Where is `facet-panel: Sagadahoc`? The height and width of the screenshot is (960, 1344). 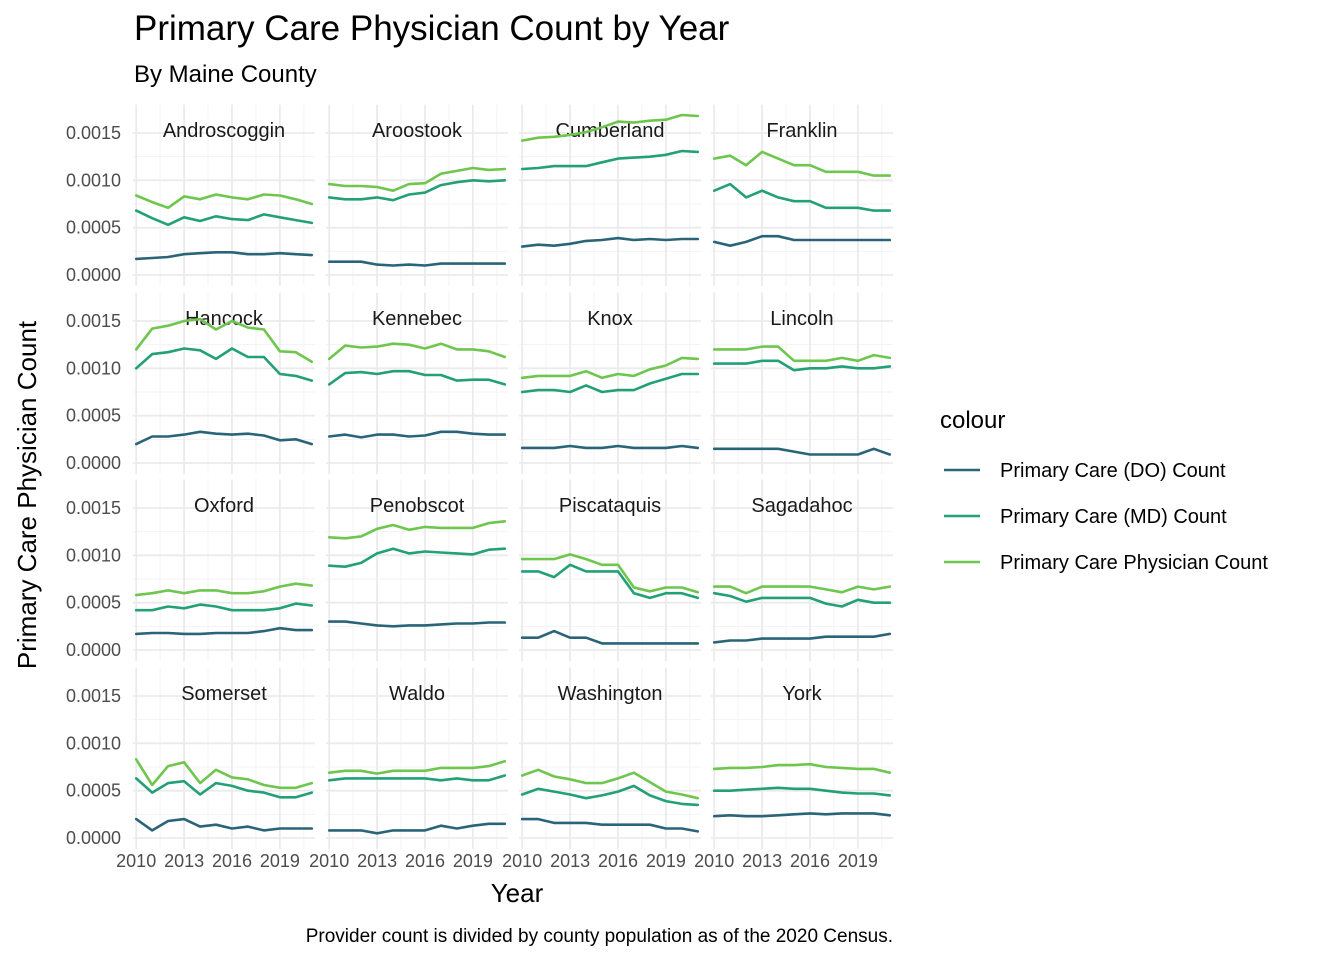
facet-panel: Sagadahoc is located at coordinates (802, 570).